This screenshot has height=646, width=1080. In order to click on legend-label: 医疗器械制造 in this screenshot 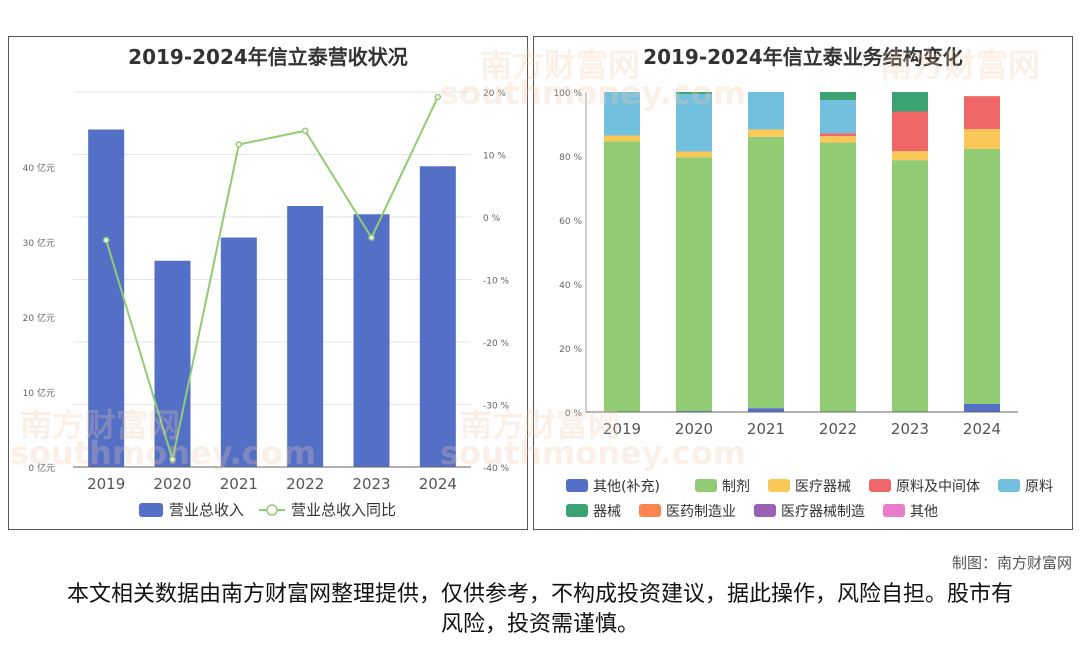, I will do `click(823, 512)`.